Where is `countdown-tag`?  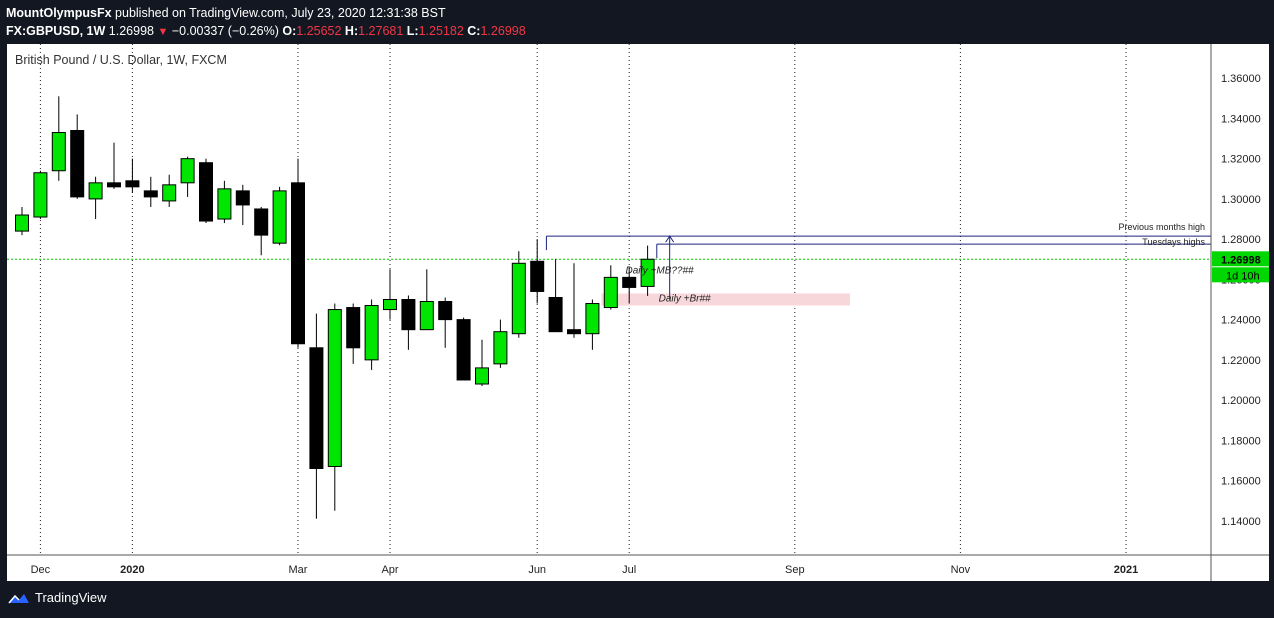 countdown-tag is located at coordinates (1240, 275).